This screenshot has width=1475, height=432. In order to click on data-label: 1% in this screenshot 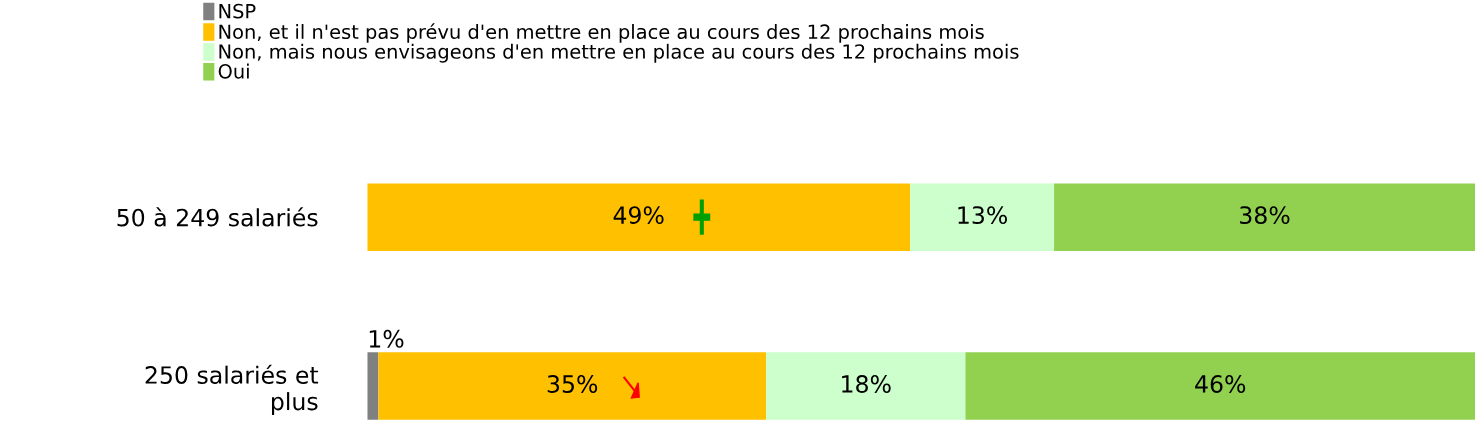, I will do `click(386, 338)`.